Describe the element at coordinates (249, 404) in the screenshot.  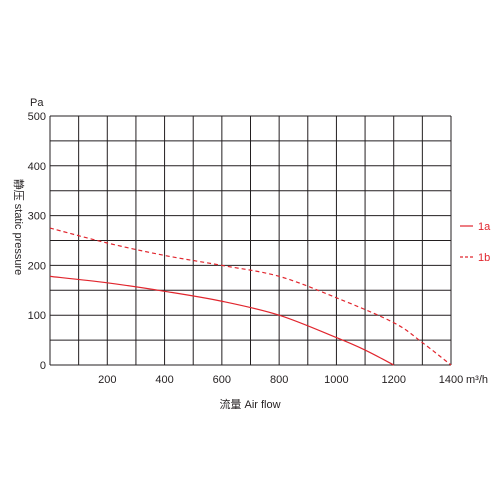
I see `x-axis-label: 流量 Air flow` at that location.